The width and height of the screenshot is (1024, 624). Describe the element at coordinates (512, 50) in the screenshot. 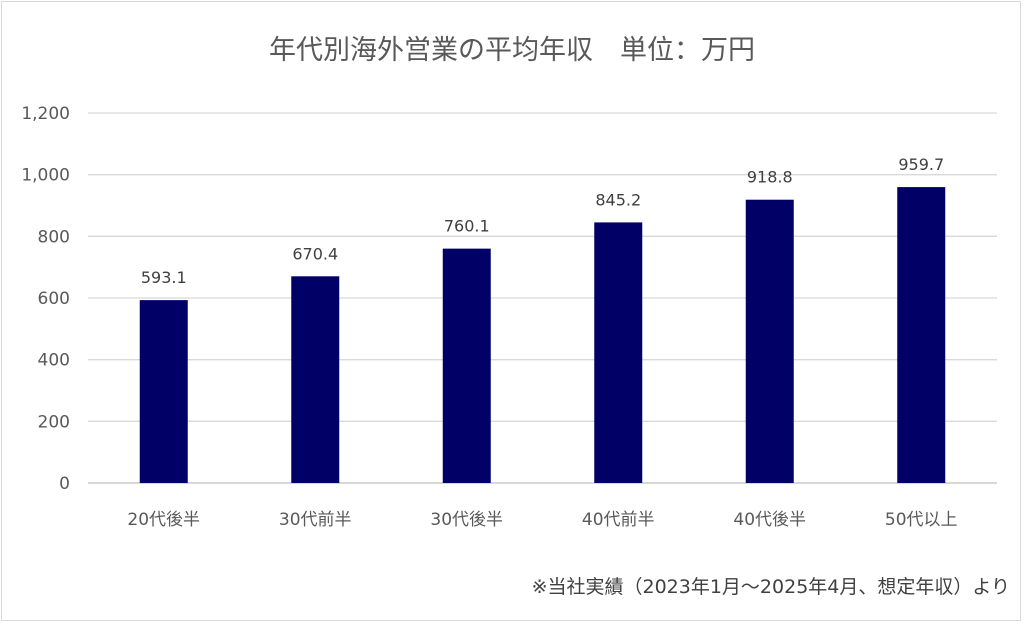

I see `chart-title: 年代別海外営業の平均年収 単位：万円` at that location.